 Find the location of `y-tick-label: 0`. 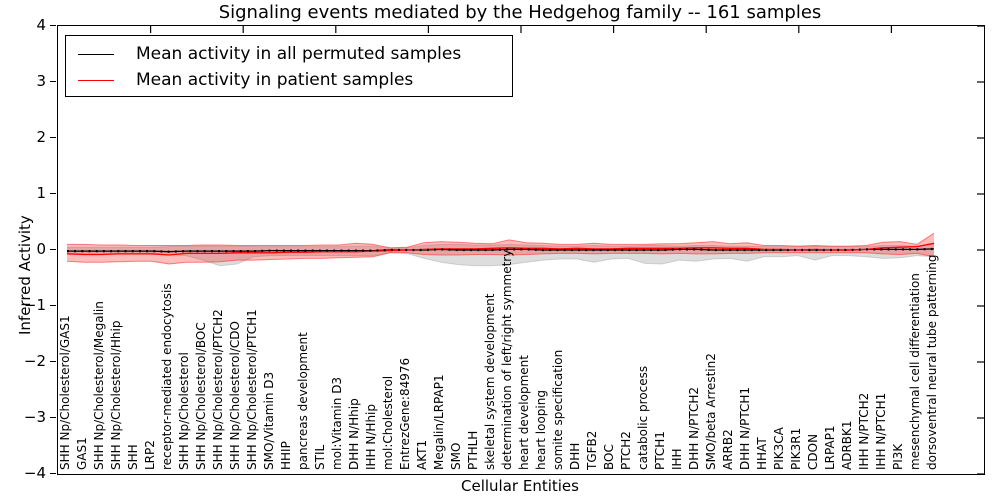

y-tick-label: 0 is located at coordinates (41, 249).